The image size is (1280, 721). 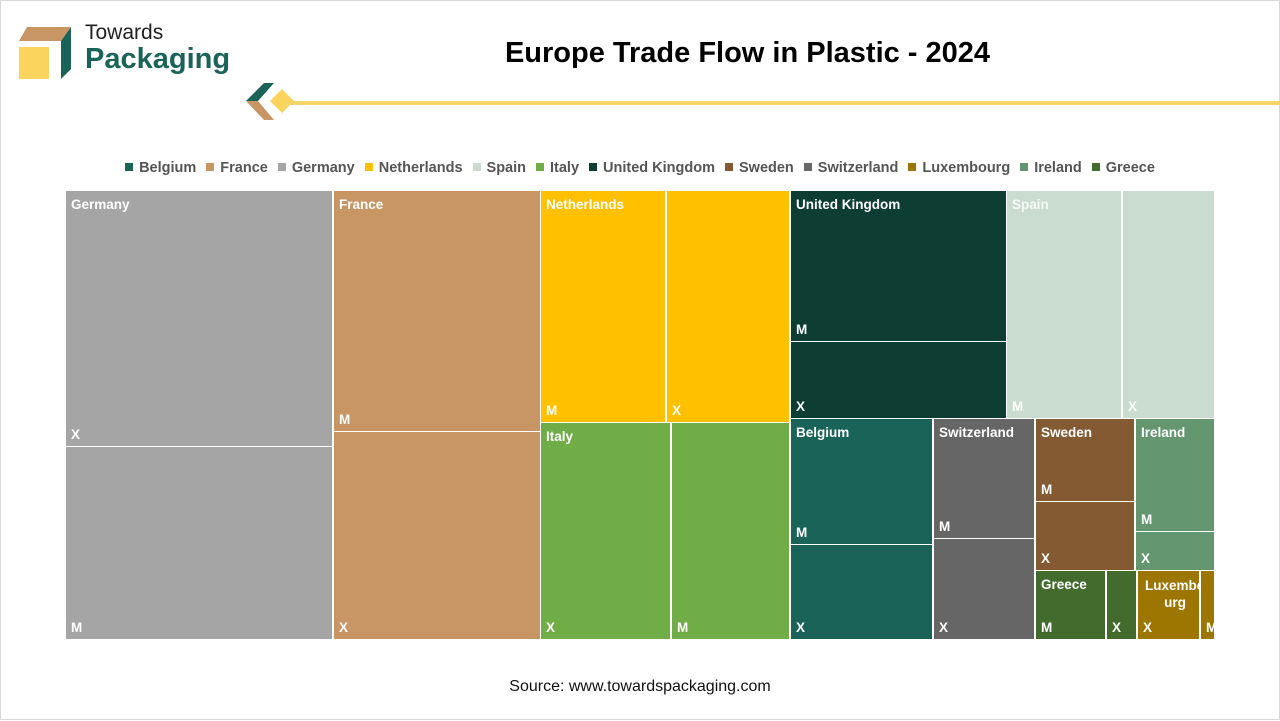 I want to click on treemap-cell-belgium-x: X, so click(x=861, y=592).